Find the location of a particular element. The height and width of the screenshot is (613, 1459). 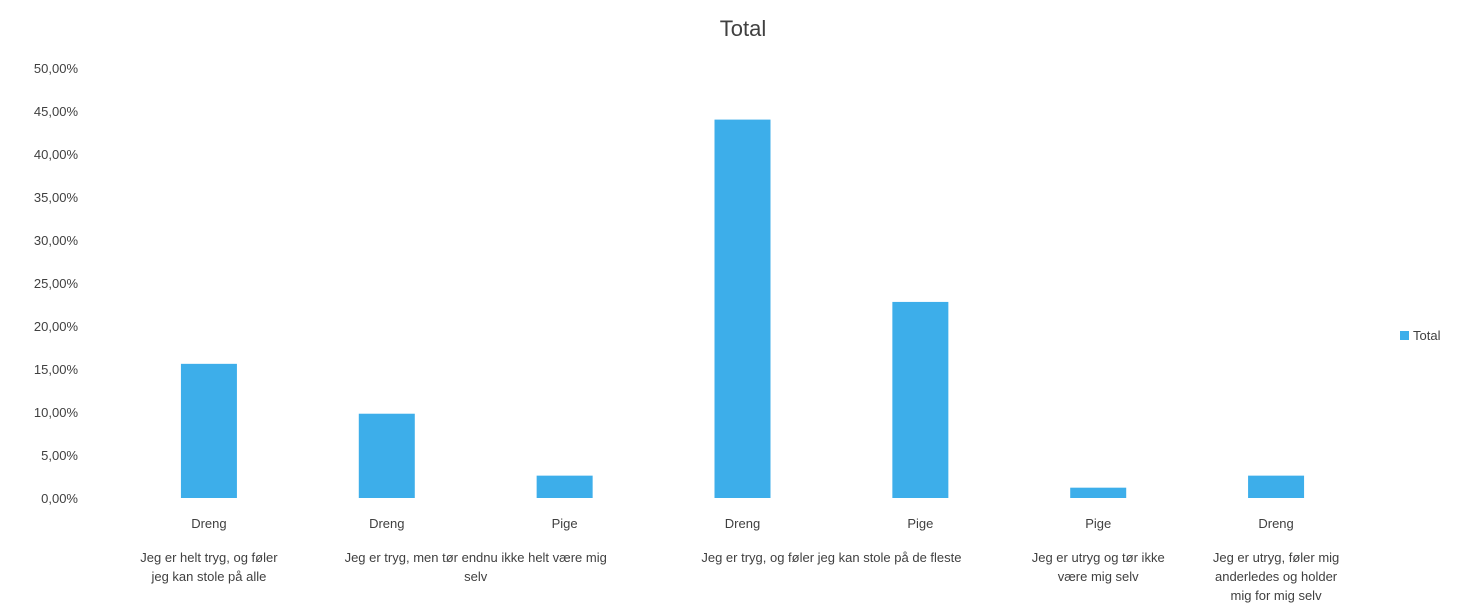

y-tick-label: 45,00% is located at coordinates (56, 111).